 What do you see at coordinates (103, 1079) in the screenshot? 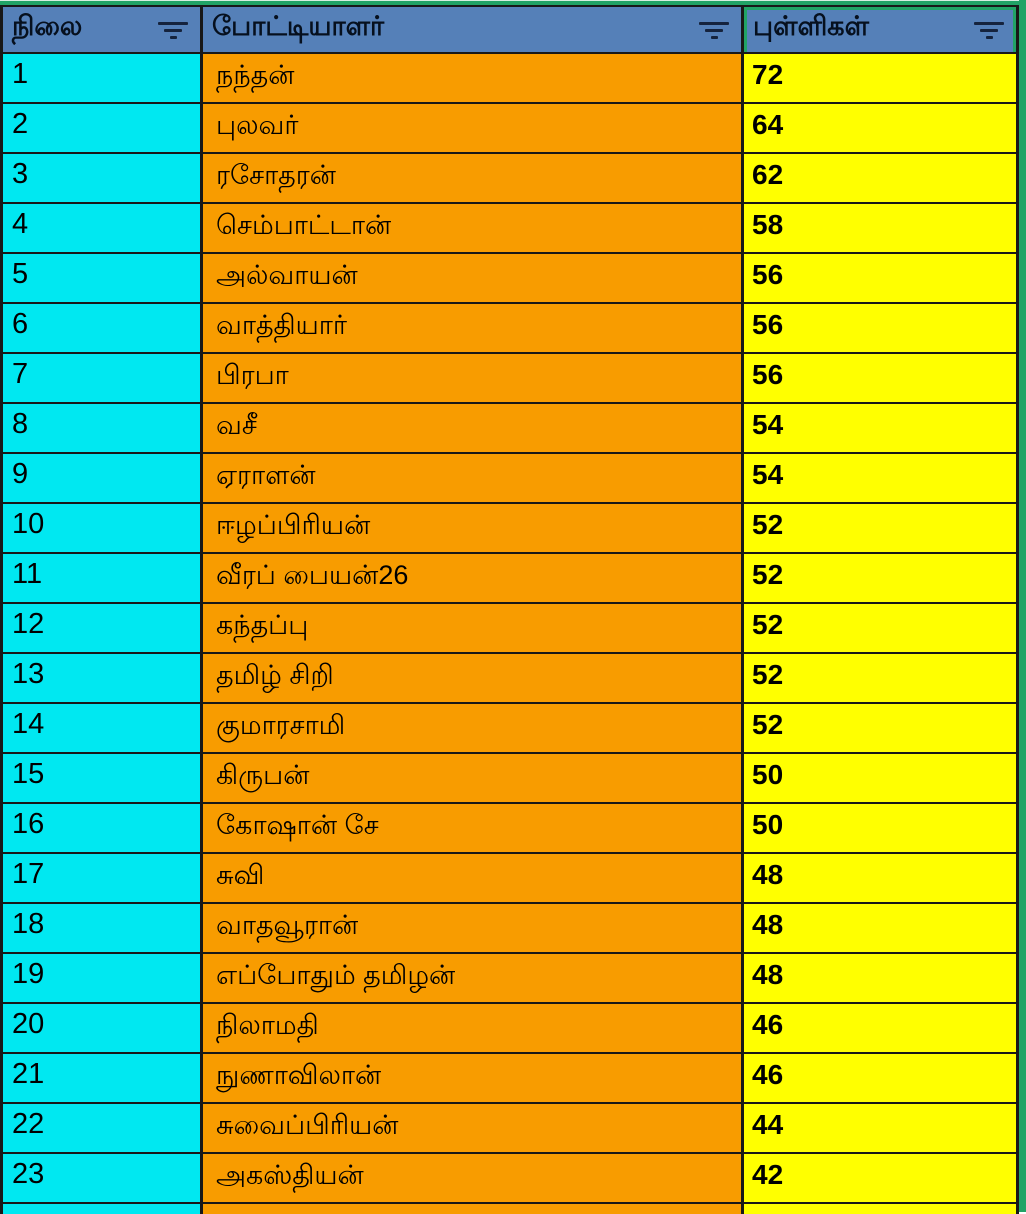
I see `rank-cell: 21` at bounding box center [103, 1079].